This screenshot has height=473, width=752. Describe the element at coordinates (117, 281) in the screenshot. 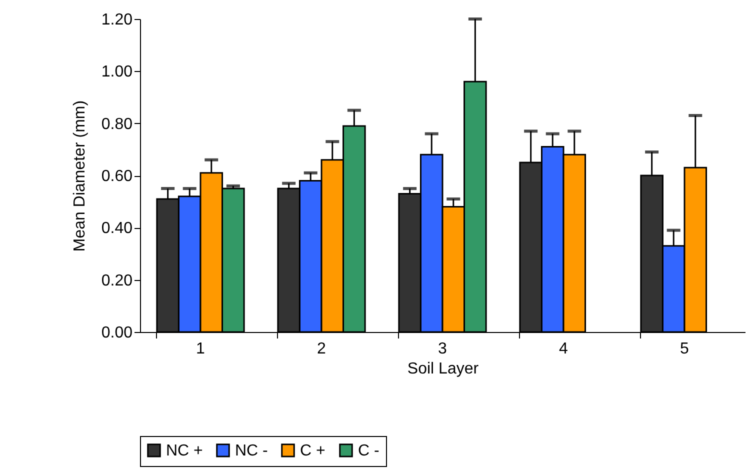

I see `y-tick-label: 0.20` at that location.